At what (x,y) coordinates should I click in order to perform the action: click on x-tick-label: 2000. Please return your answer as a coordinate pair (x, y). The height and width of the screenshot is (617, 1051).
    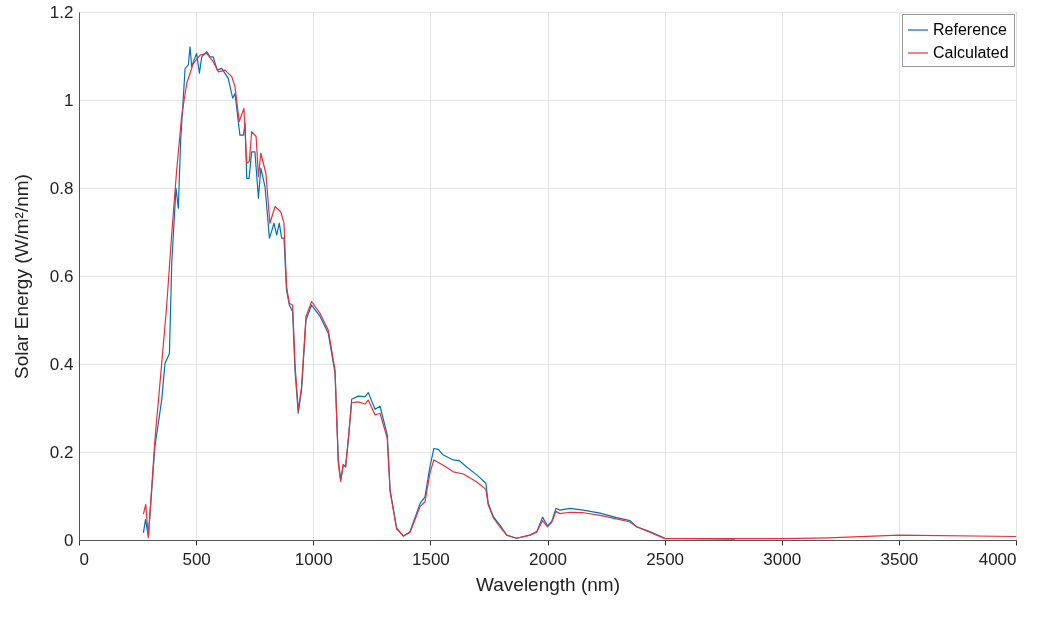
    Looking at the image, I should click on (548, 559).